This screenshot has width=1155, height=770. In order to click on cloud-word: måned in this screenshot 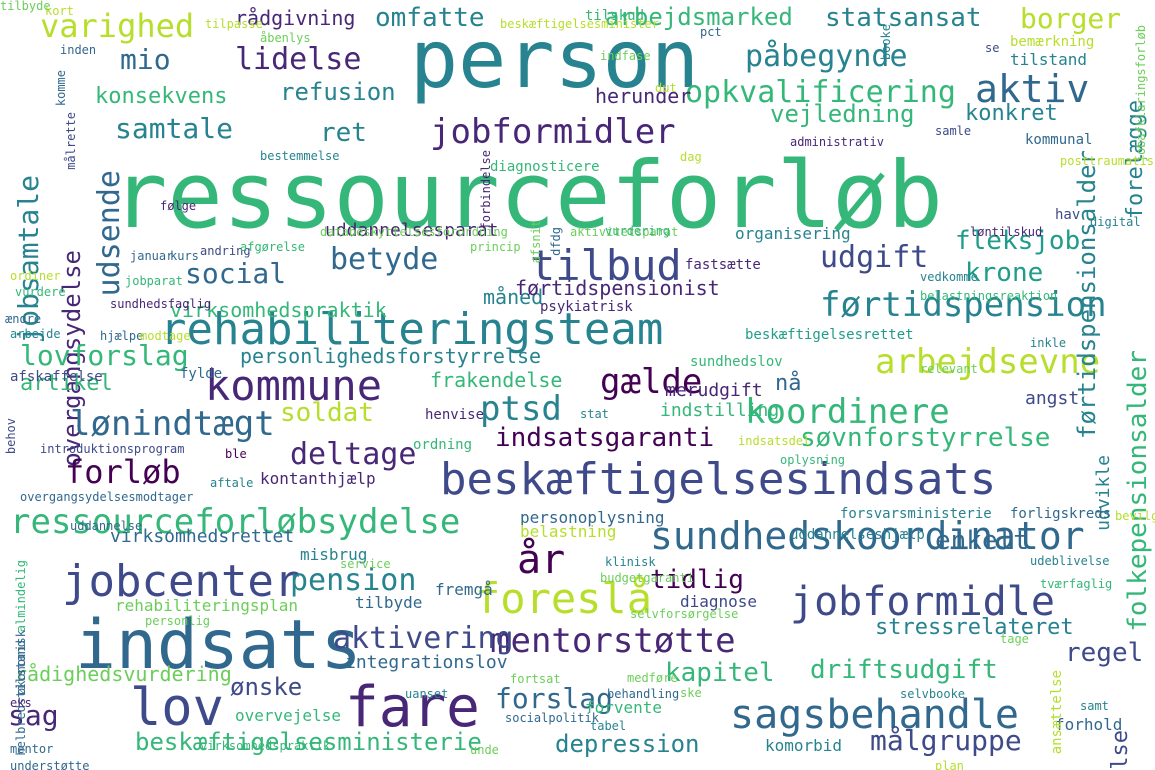, I will do `click(513, 297)`.